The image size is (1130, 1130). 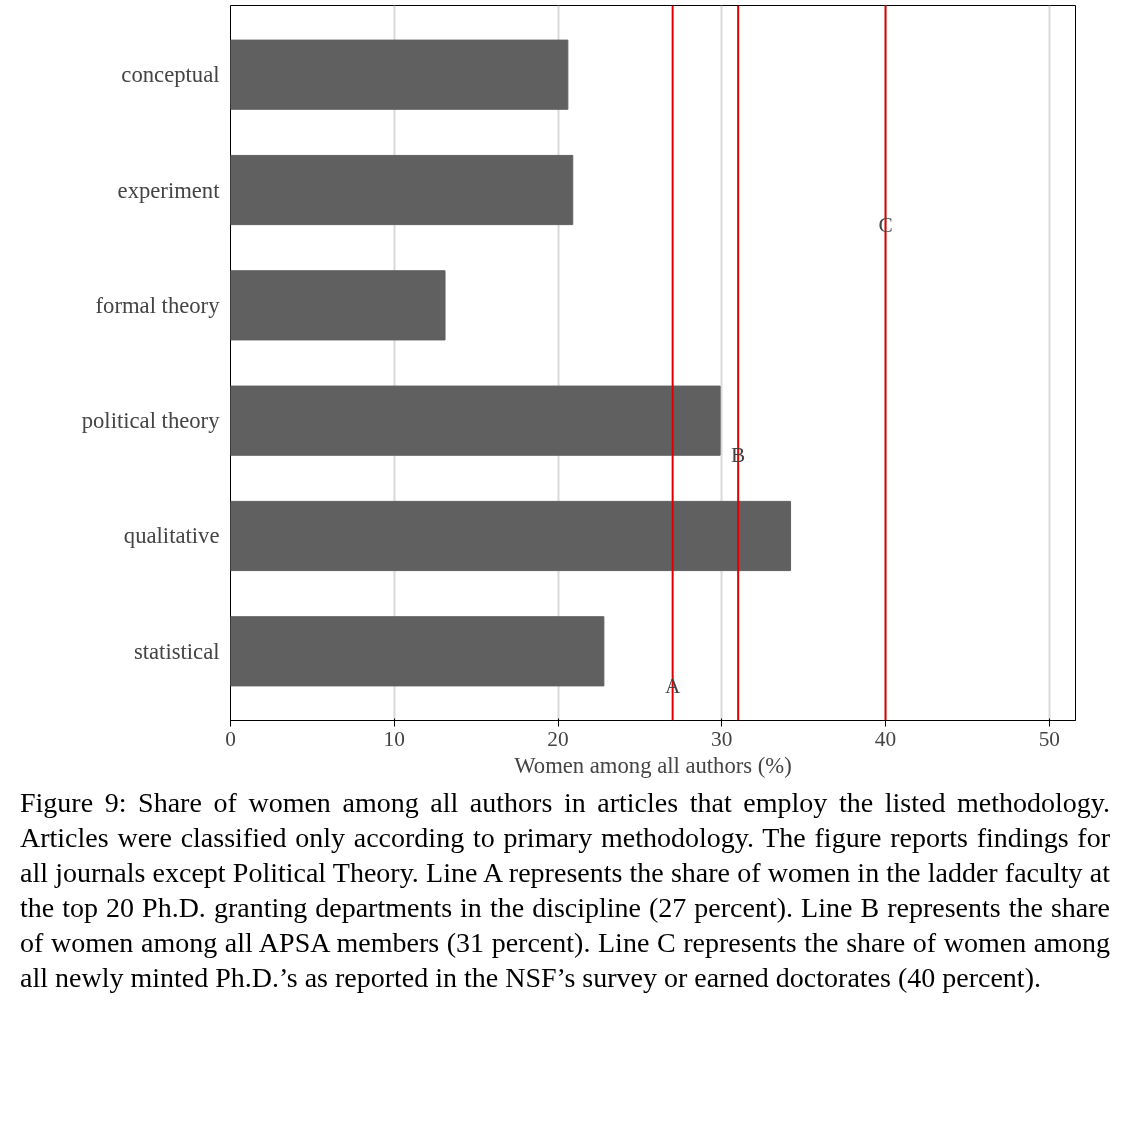 What do you see at coordinates (171, 536) in the screenshot?
I see `y-tick-label: qualitative` at bounding box center [171, 536].